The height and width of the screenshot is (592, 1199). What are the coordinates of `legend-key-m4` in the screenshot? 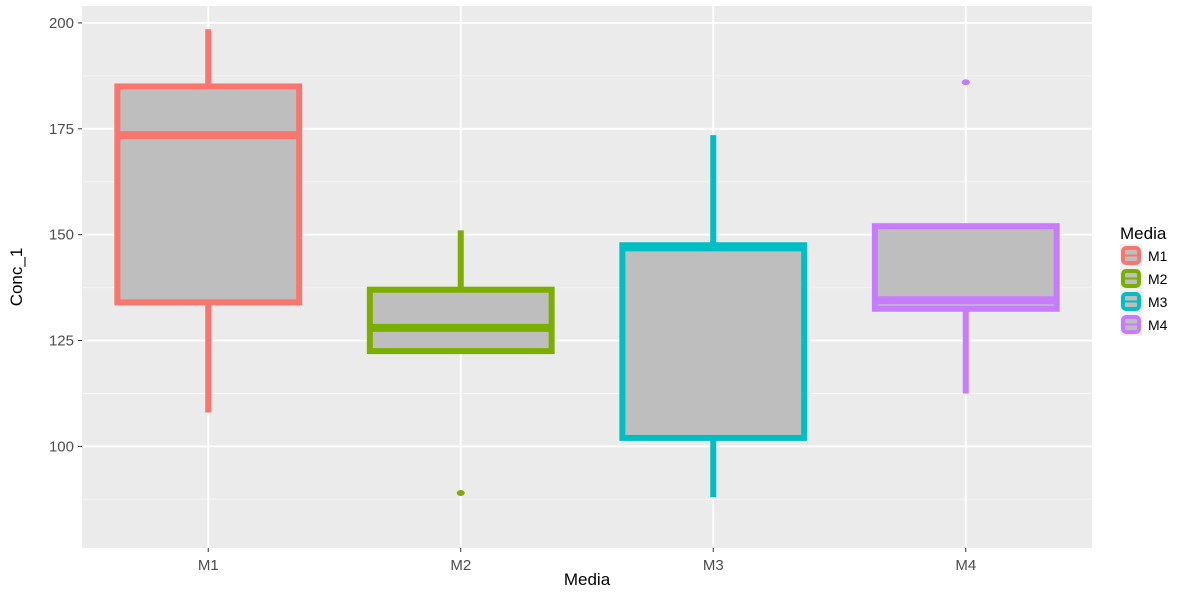 It's located at (1131, 324).